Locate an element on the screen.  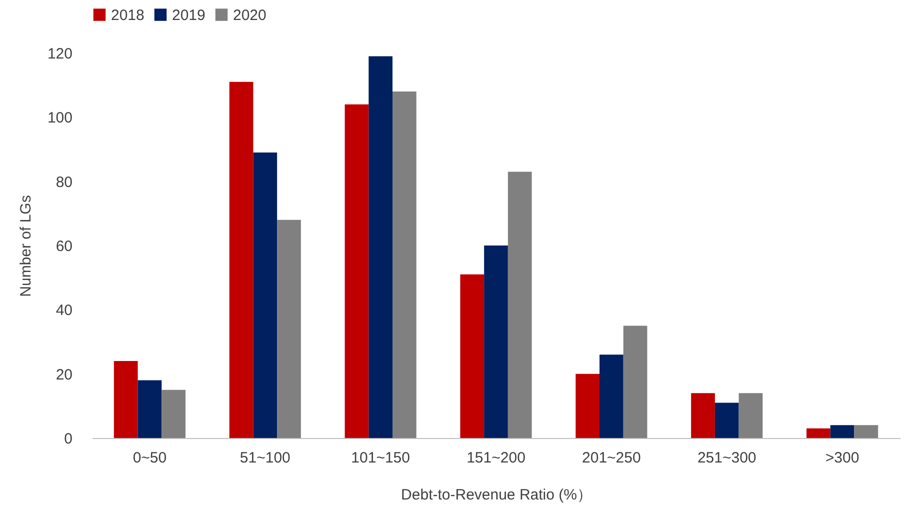
x-axis-title: Debt-to-Revenue Ratio (%） is located at coordinates (496, 495).